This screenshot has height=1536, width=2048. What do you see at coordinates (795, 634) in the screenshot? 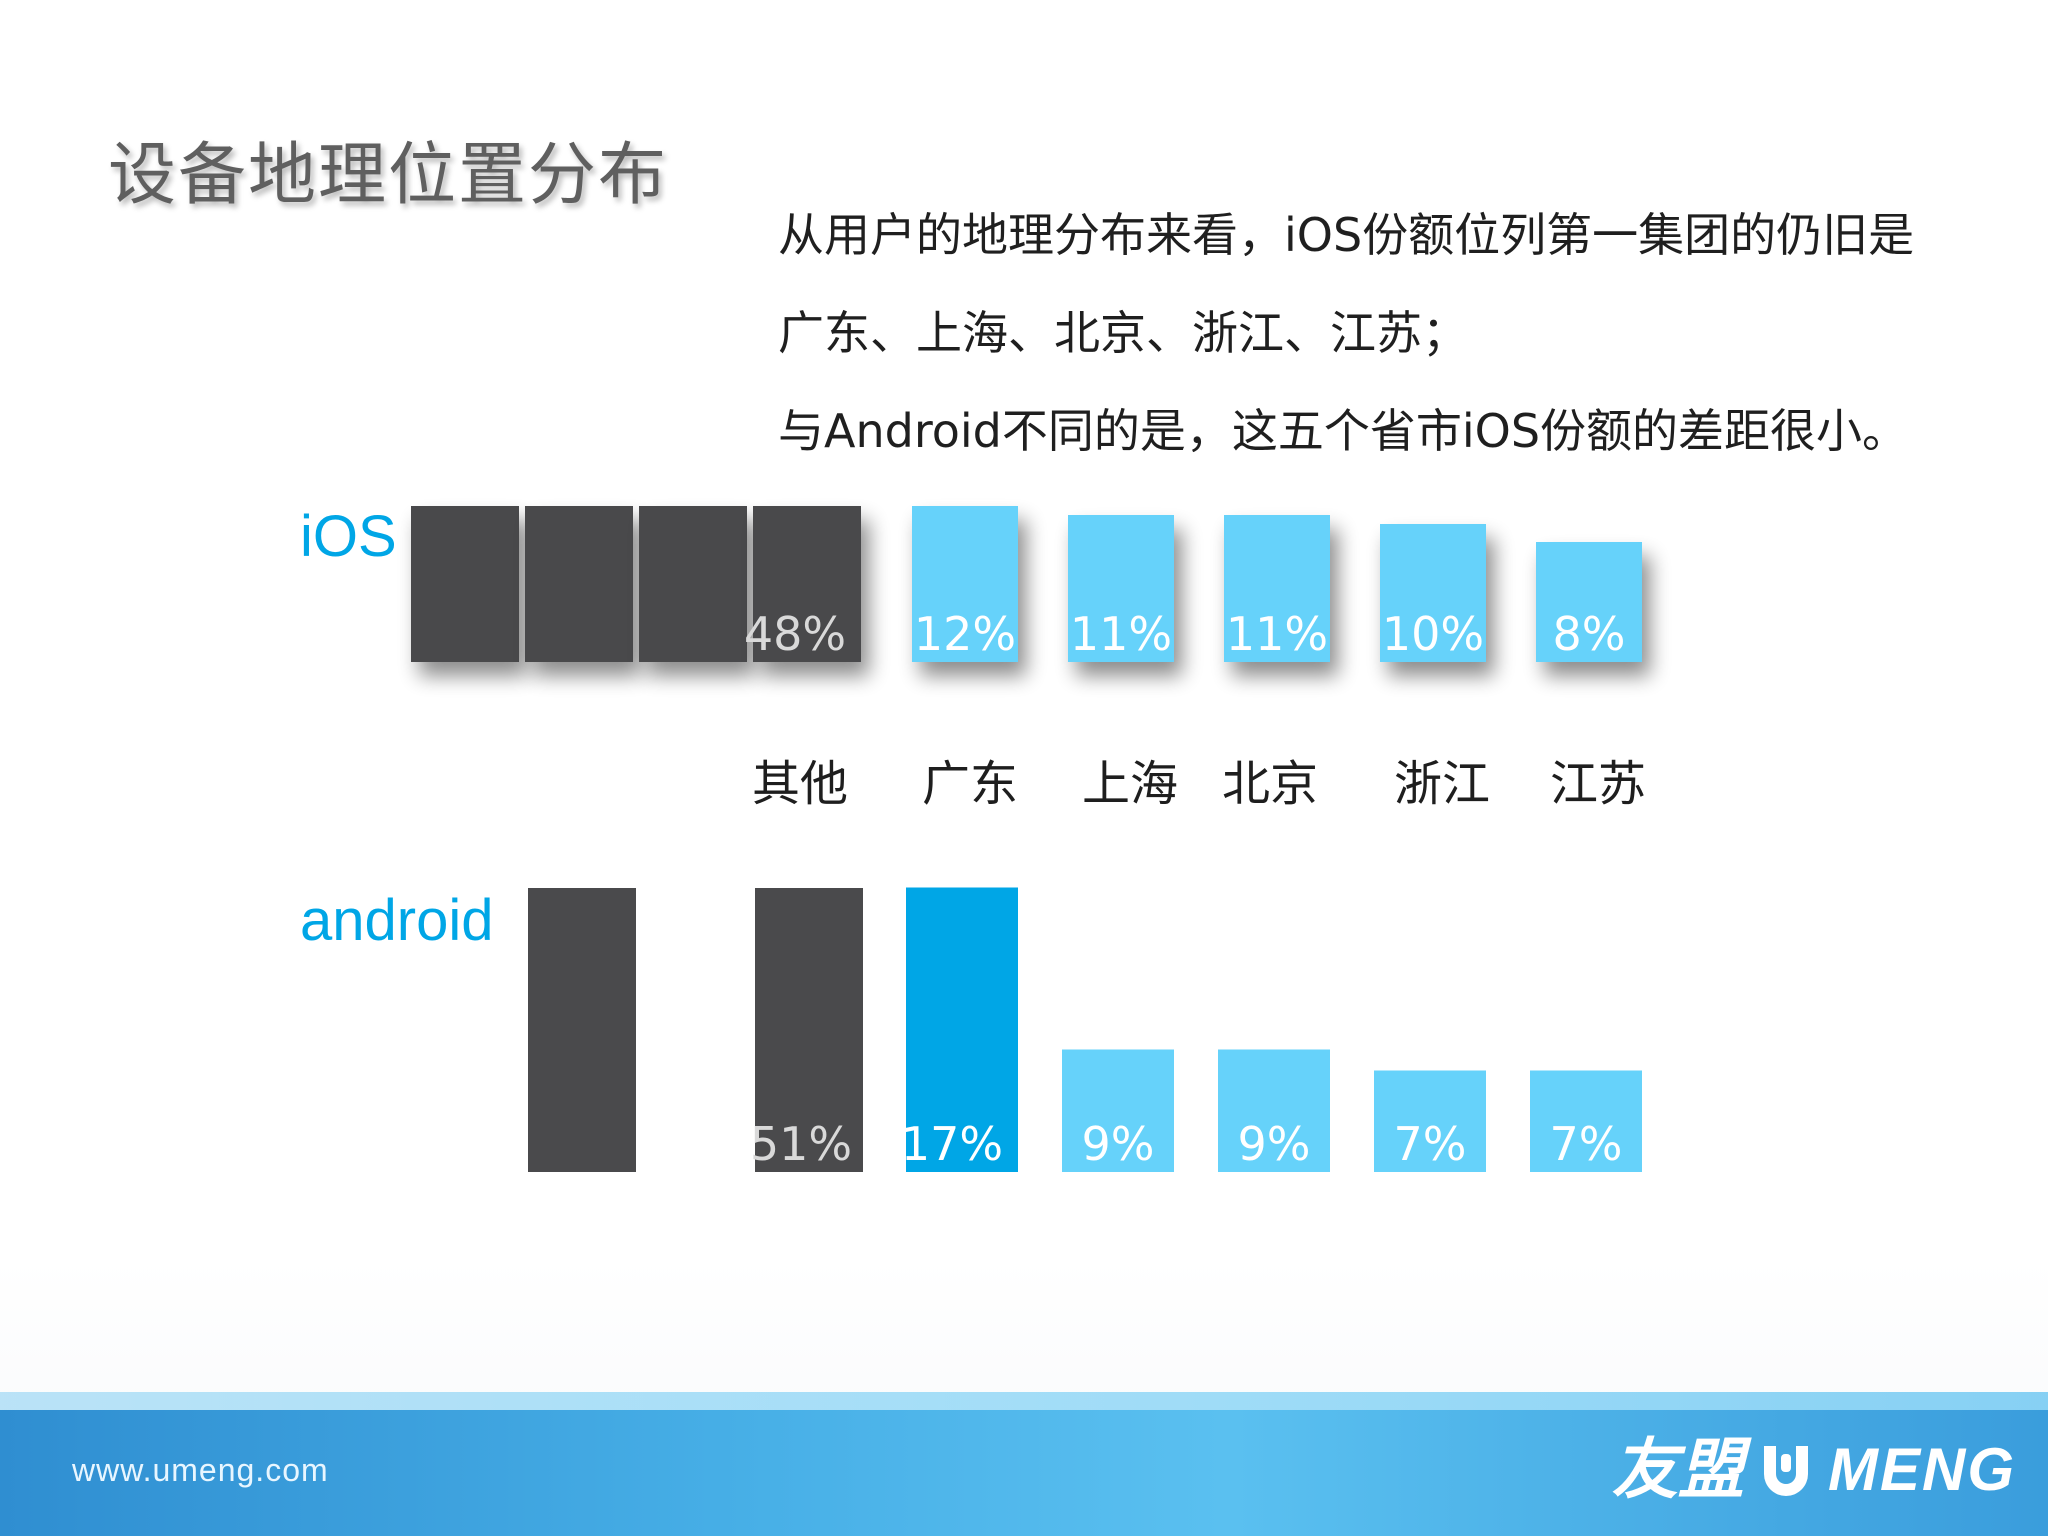
I see `ios-value-label-other: 48%` at bounding box center [795, 634].